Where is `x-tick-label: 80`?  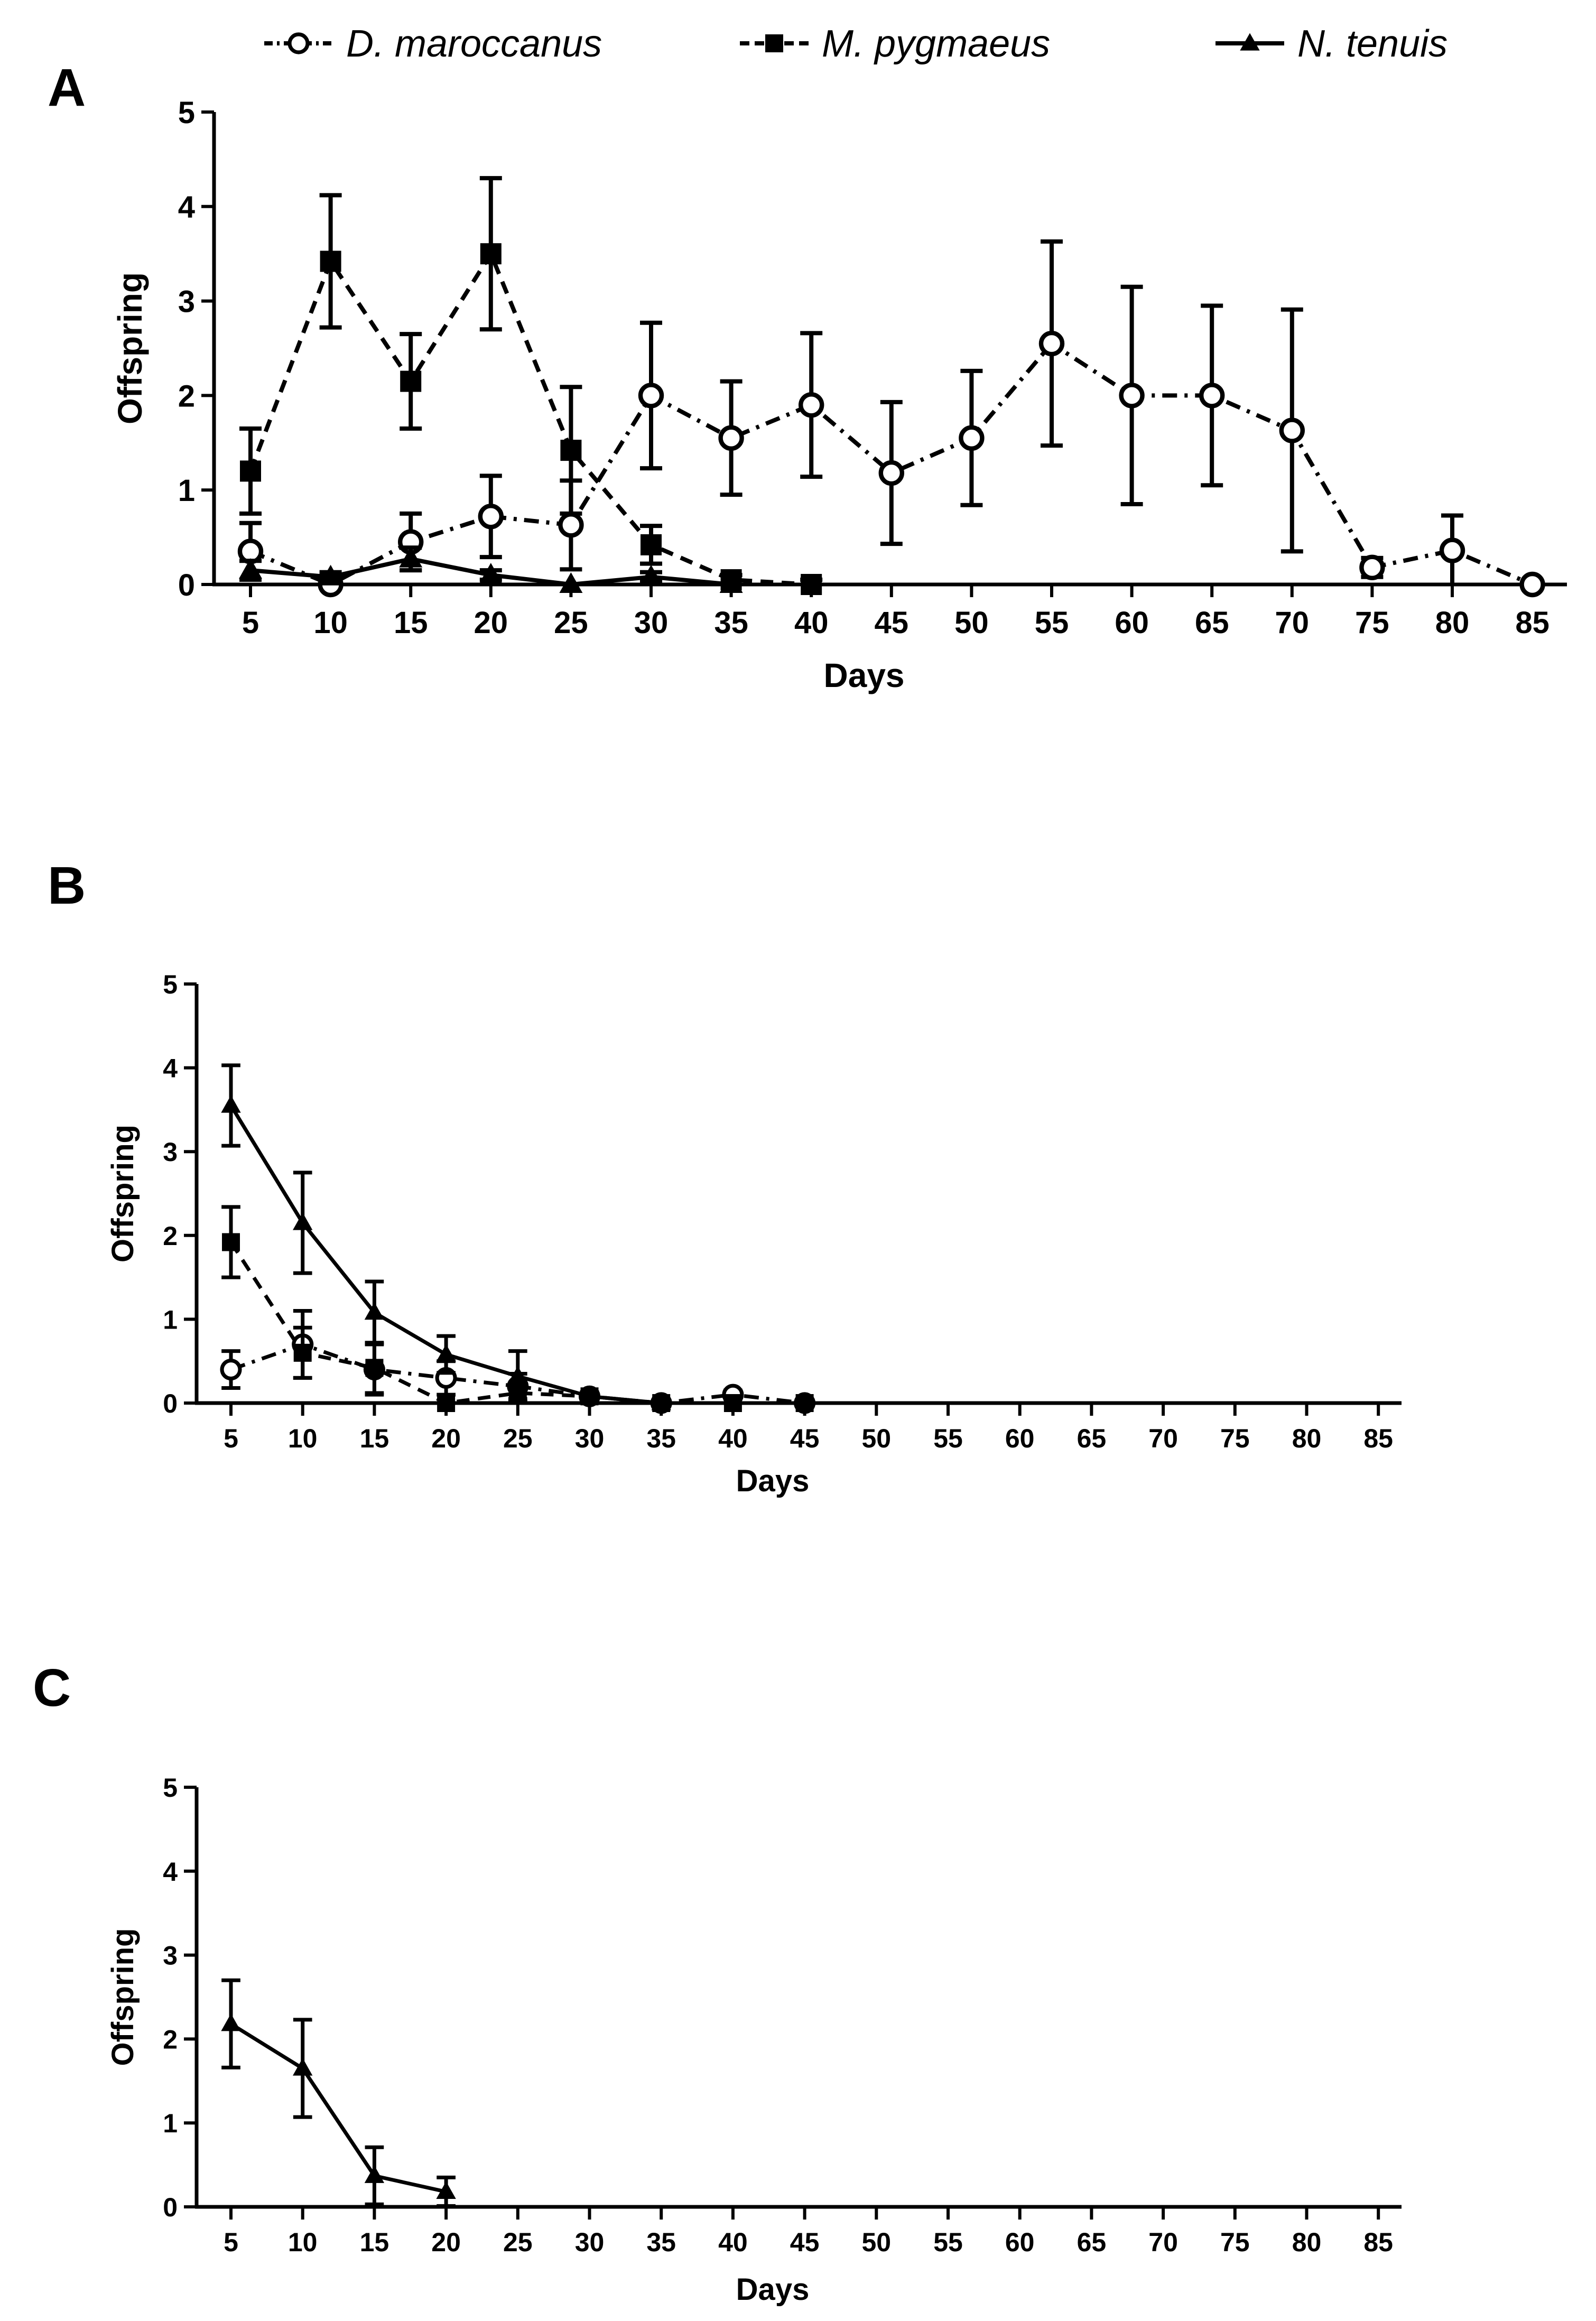
x-tick-label: 80 is located at coordinates (1307, 1438).